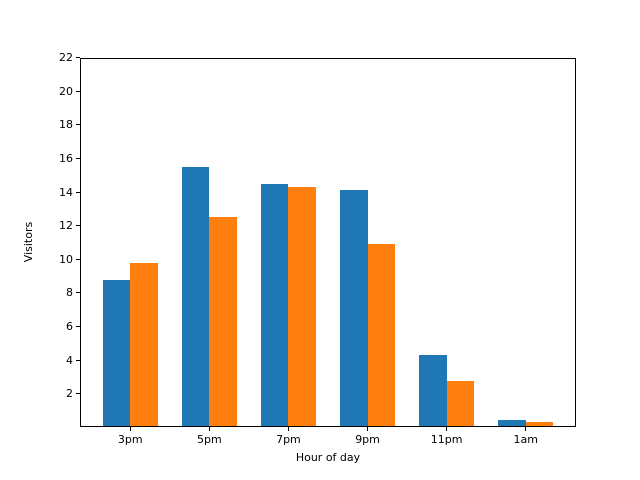 The image size is (640, 480). I want to click on x-tick-label: 11pm, so click(446, 440).